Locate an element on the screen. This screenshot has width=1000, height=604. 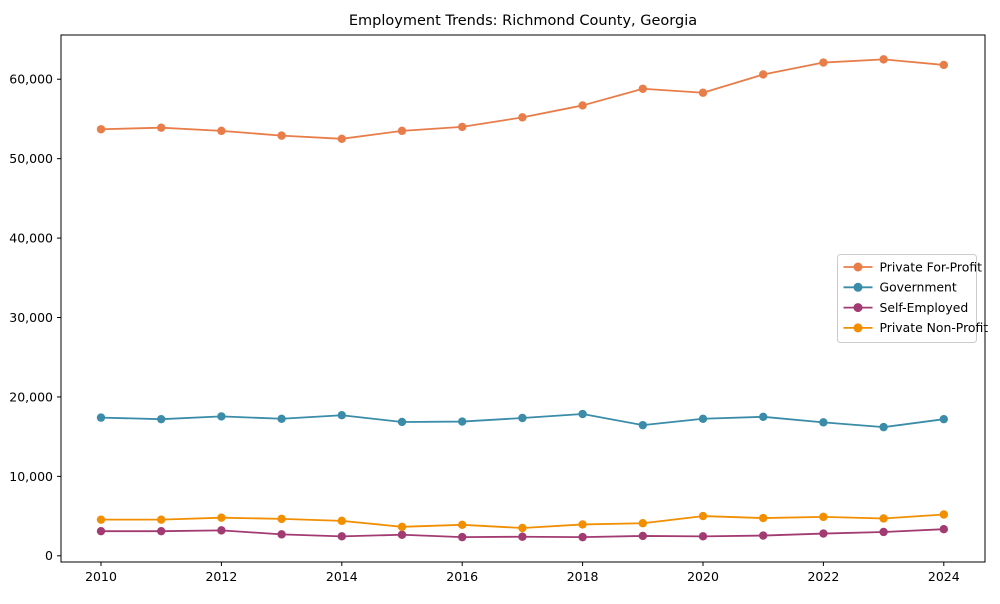
point-government-2018 is located at coordinates (582, 414).